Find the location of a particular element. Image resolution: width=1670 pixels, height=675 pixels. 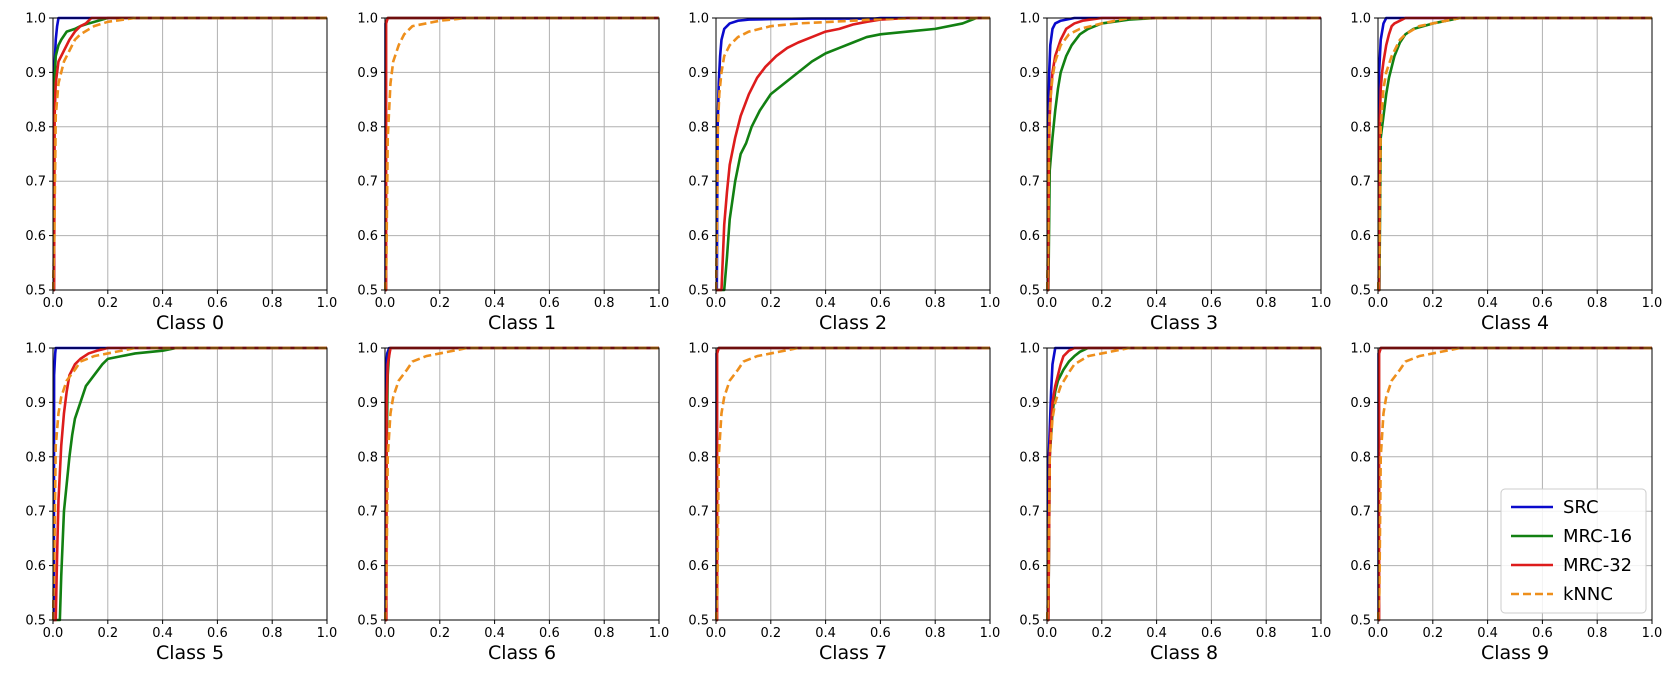

panel-title: Class 4 is located at coordinates (1515, 323).